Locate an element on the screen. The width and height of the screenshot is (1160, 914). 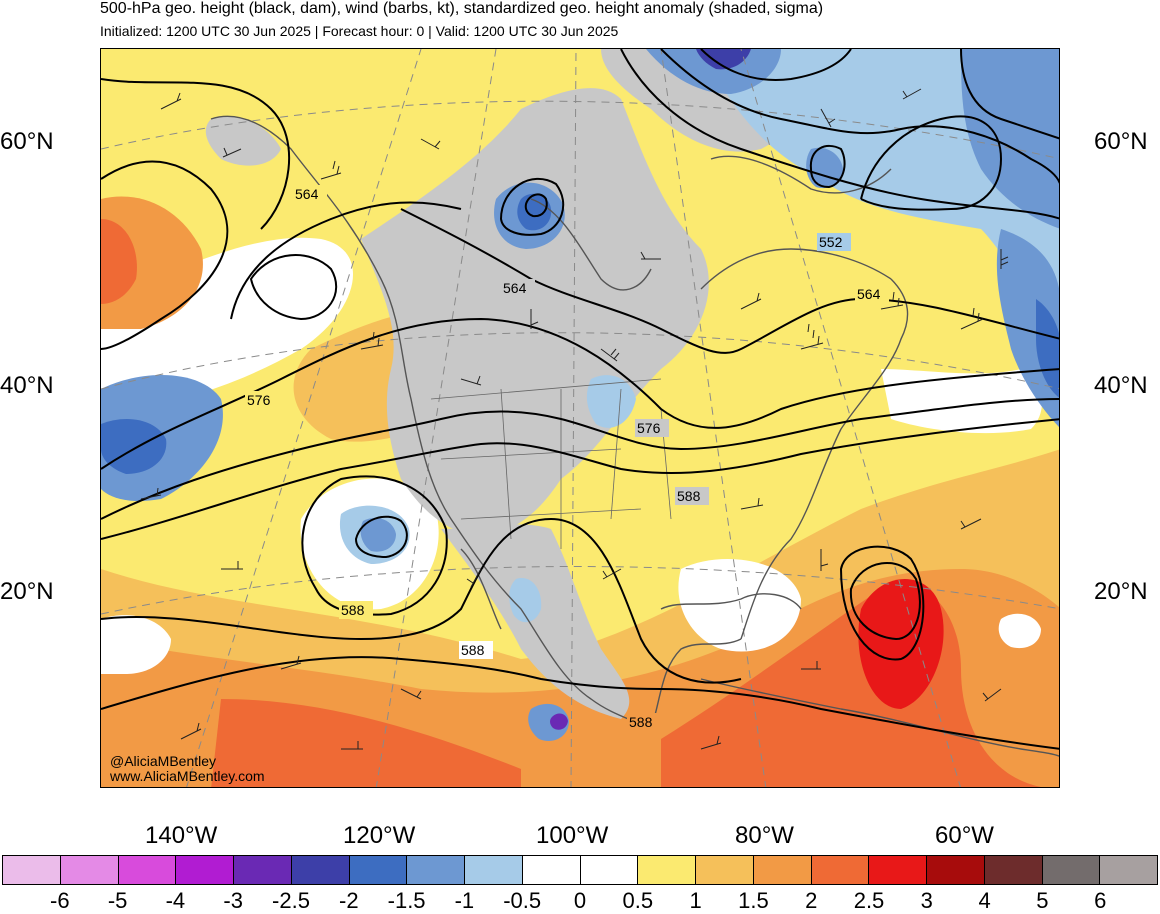
lat-label-left-40n: 40°N is located at coordinates (27, 385).